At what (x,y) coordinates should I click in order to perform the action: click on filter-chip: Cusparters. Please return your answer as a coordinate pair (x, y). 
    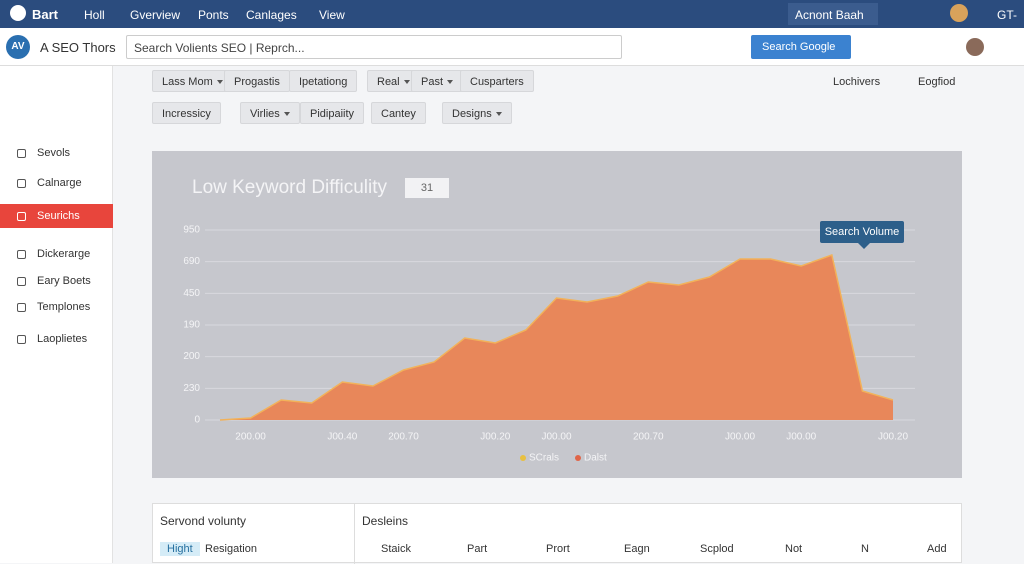
    Looking at the image, I should click on (497, 81).